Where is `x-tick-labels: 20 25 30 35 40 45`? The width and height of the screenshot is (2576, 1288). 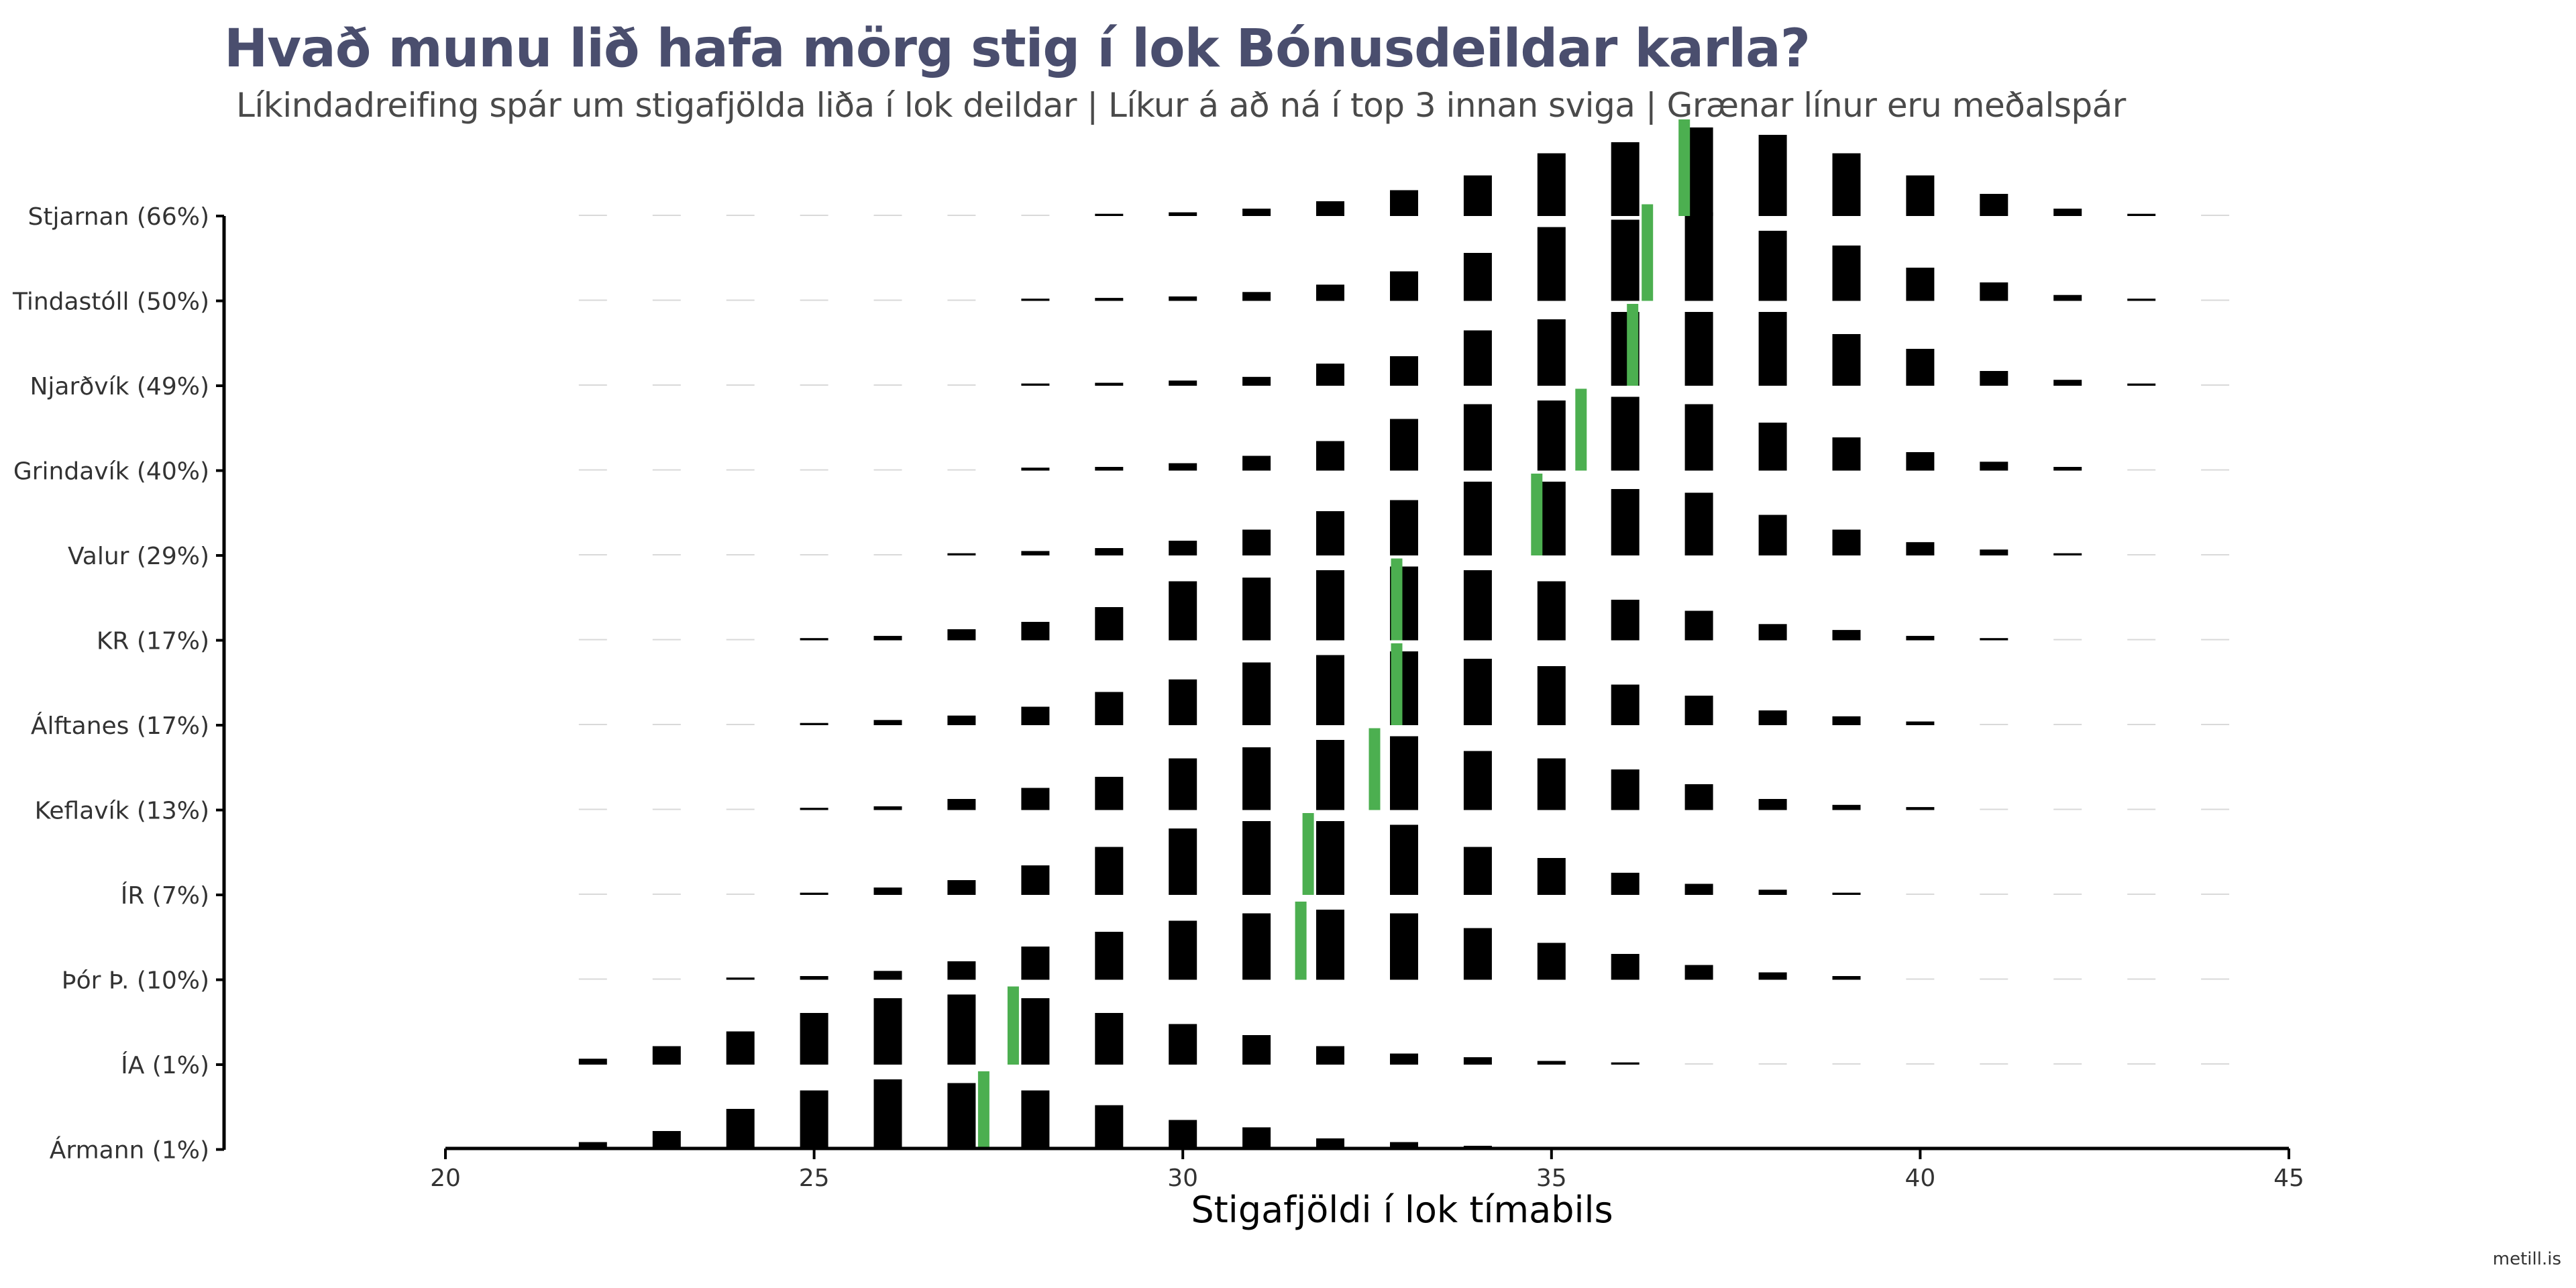
x-tick-labels: 20 25 30 35 40 45 is located at coordinates (1367, 1170).